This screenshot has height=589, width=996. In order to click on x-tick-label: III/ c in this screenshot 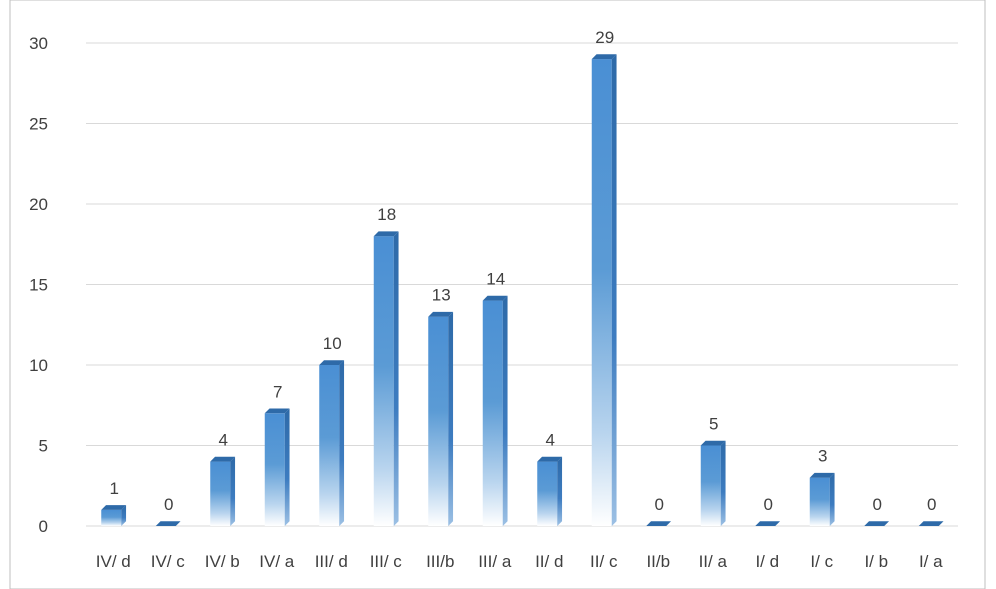, I will do `click(386, 561)`.